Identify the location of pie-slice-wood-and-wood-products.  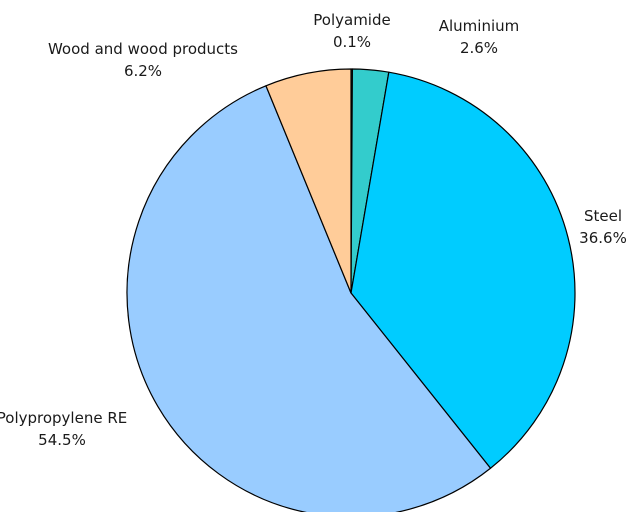
(308, 181).